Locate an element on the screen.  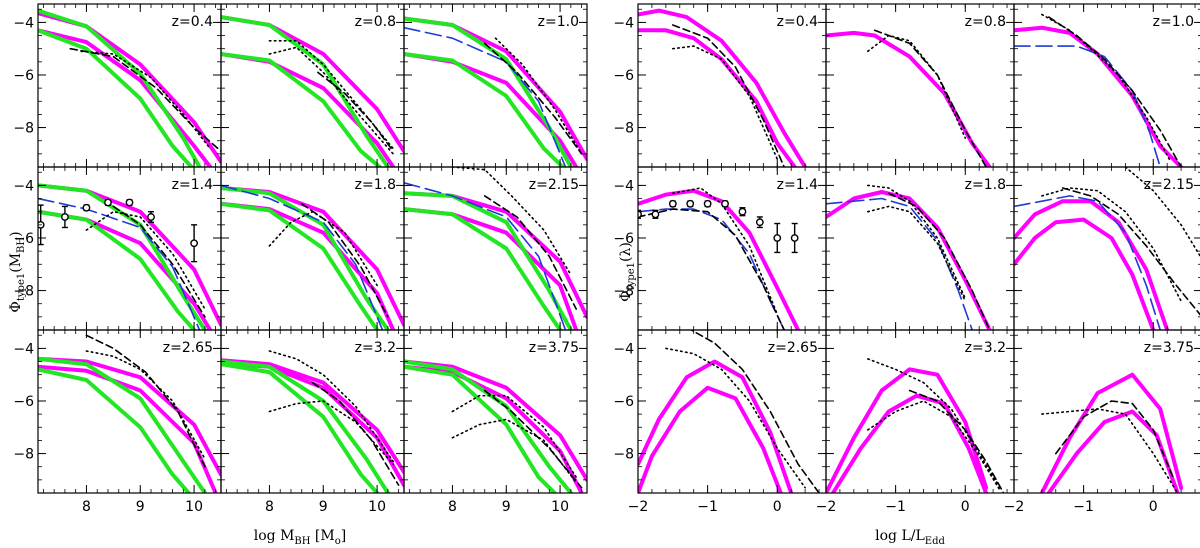
right-panel-z0-8: z=0.8 is located at coordinates (920, 85).